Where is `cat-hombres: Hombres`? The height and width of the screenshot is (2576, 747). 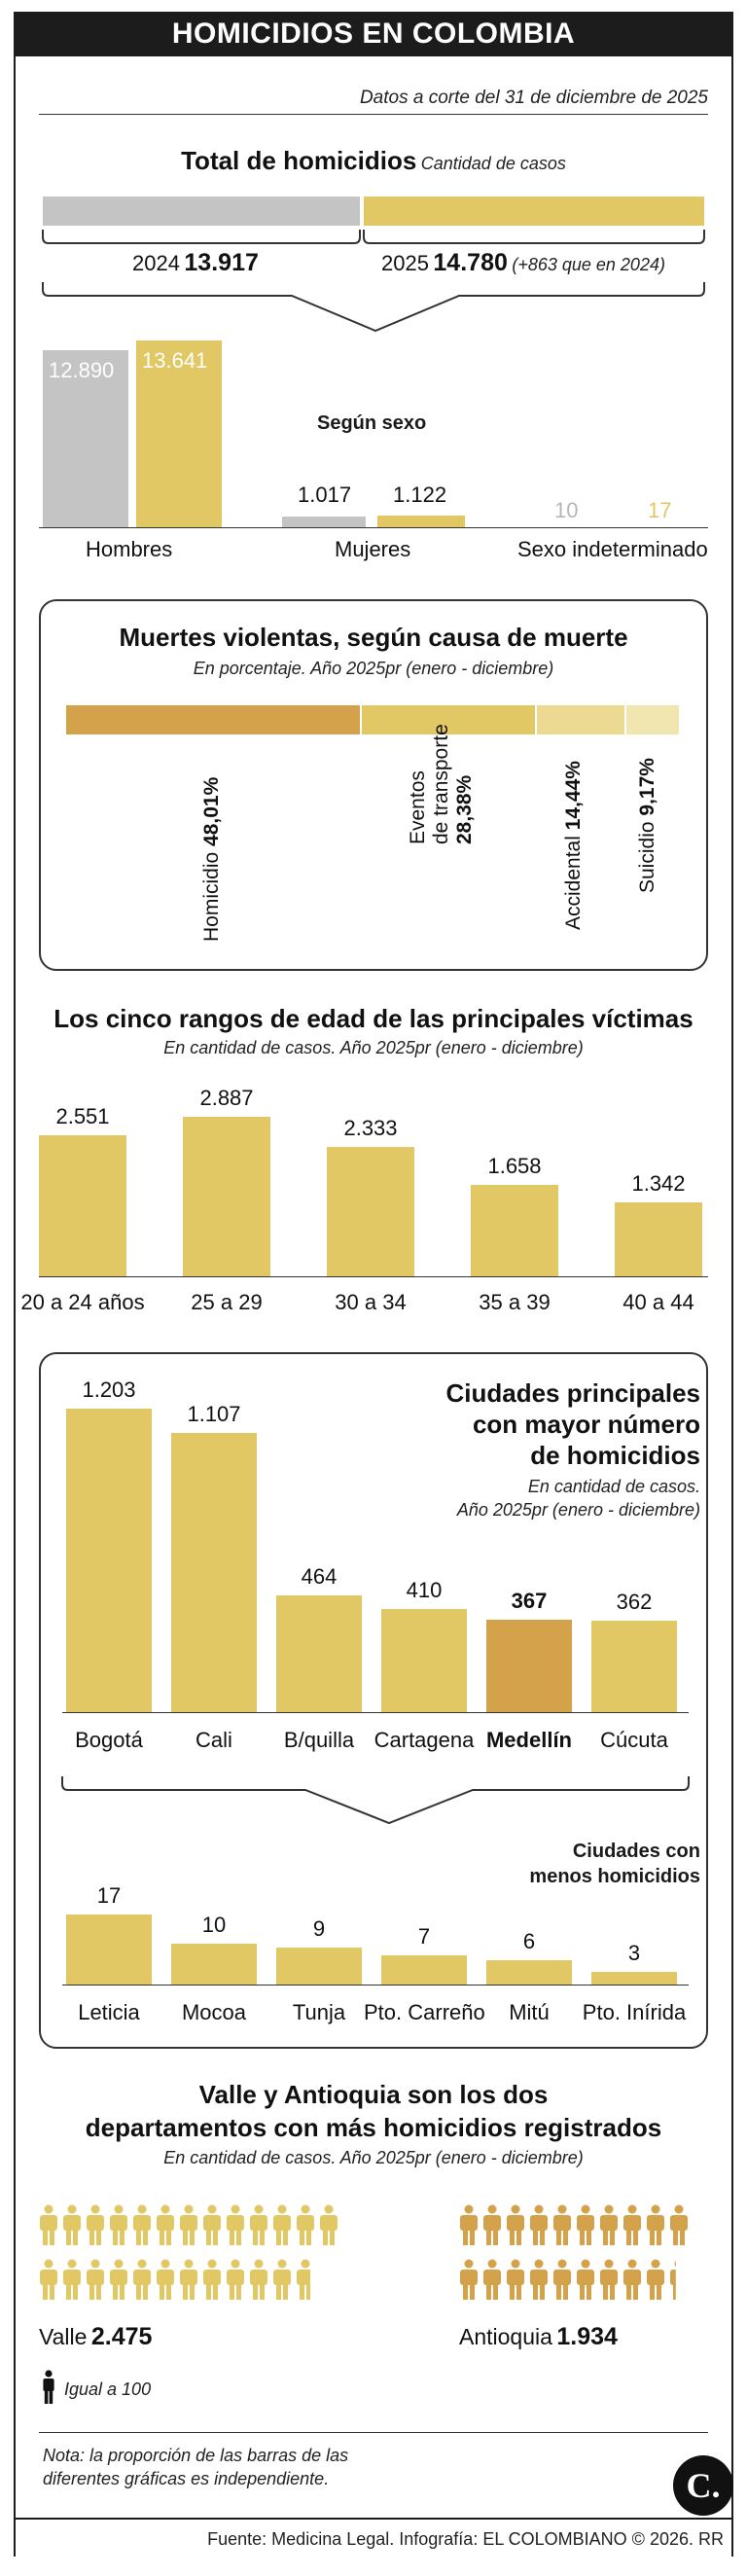 cat-hombres: Hombres is located at coordinates (129, 549).